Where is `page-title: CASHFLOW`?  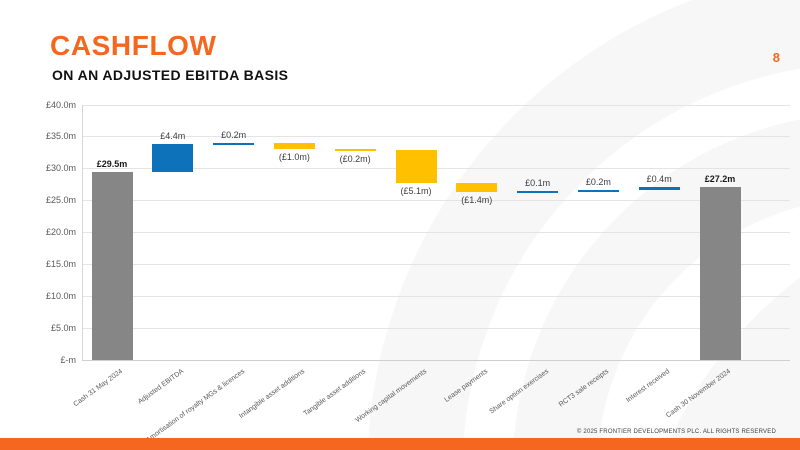 page-title: CASHFLOW is located at coordinates (133, 45).